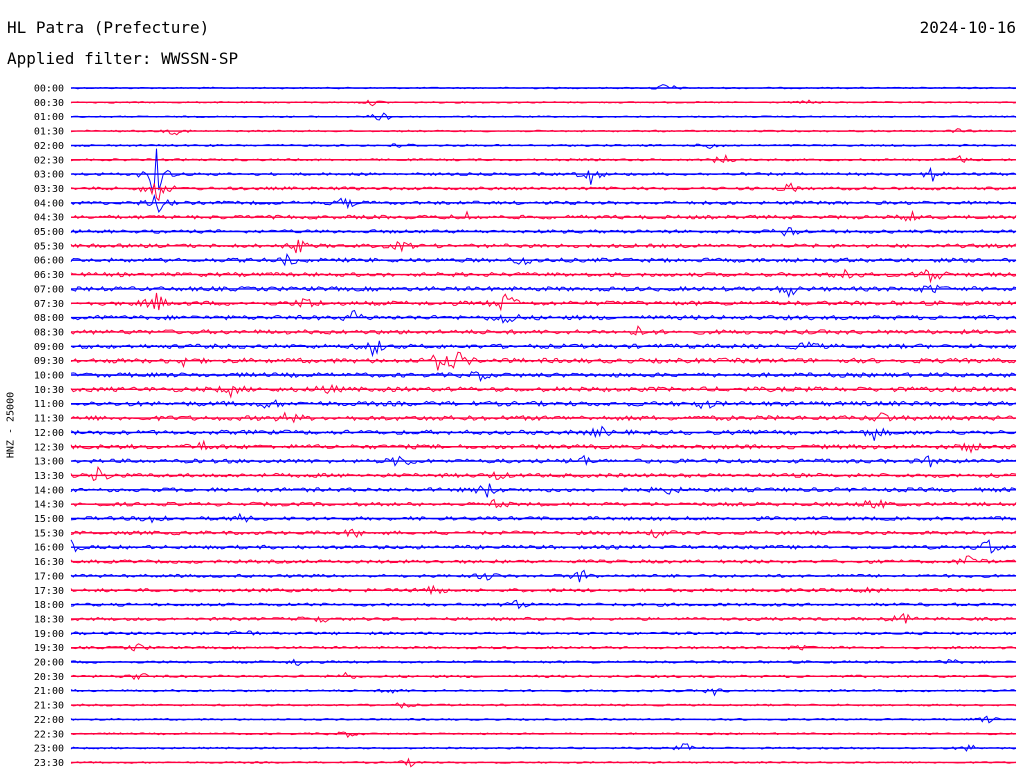 The width and height of the screenshot is (1024, 780). I want to click on row-time-label: 08:00, so click(49, 318).